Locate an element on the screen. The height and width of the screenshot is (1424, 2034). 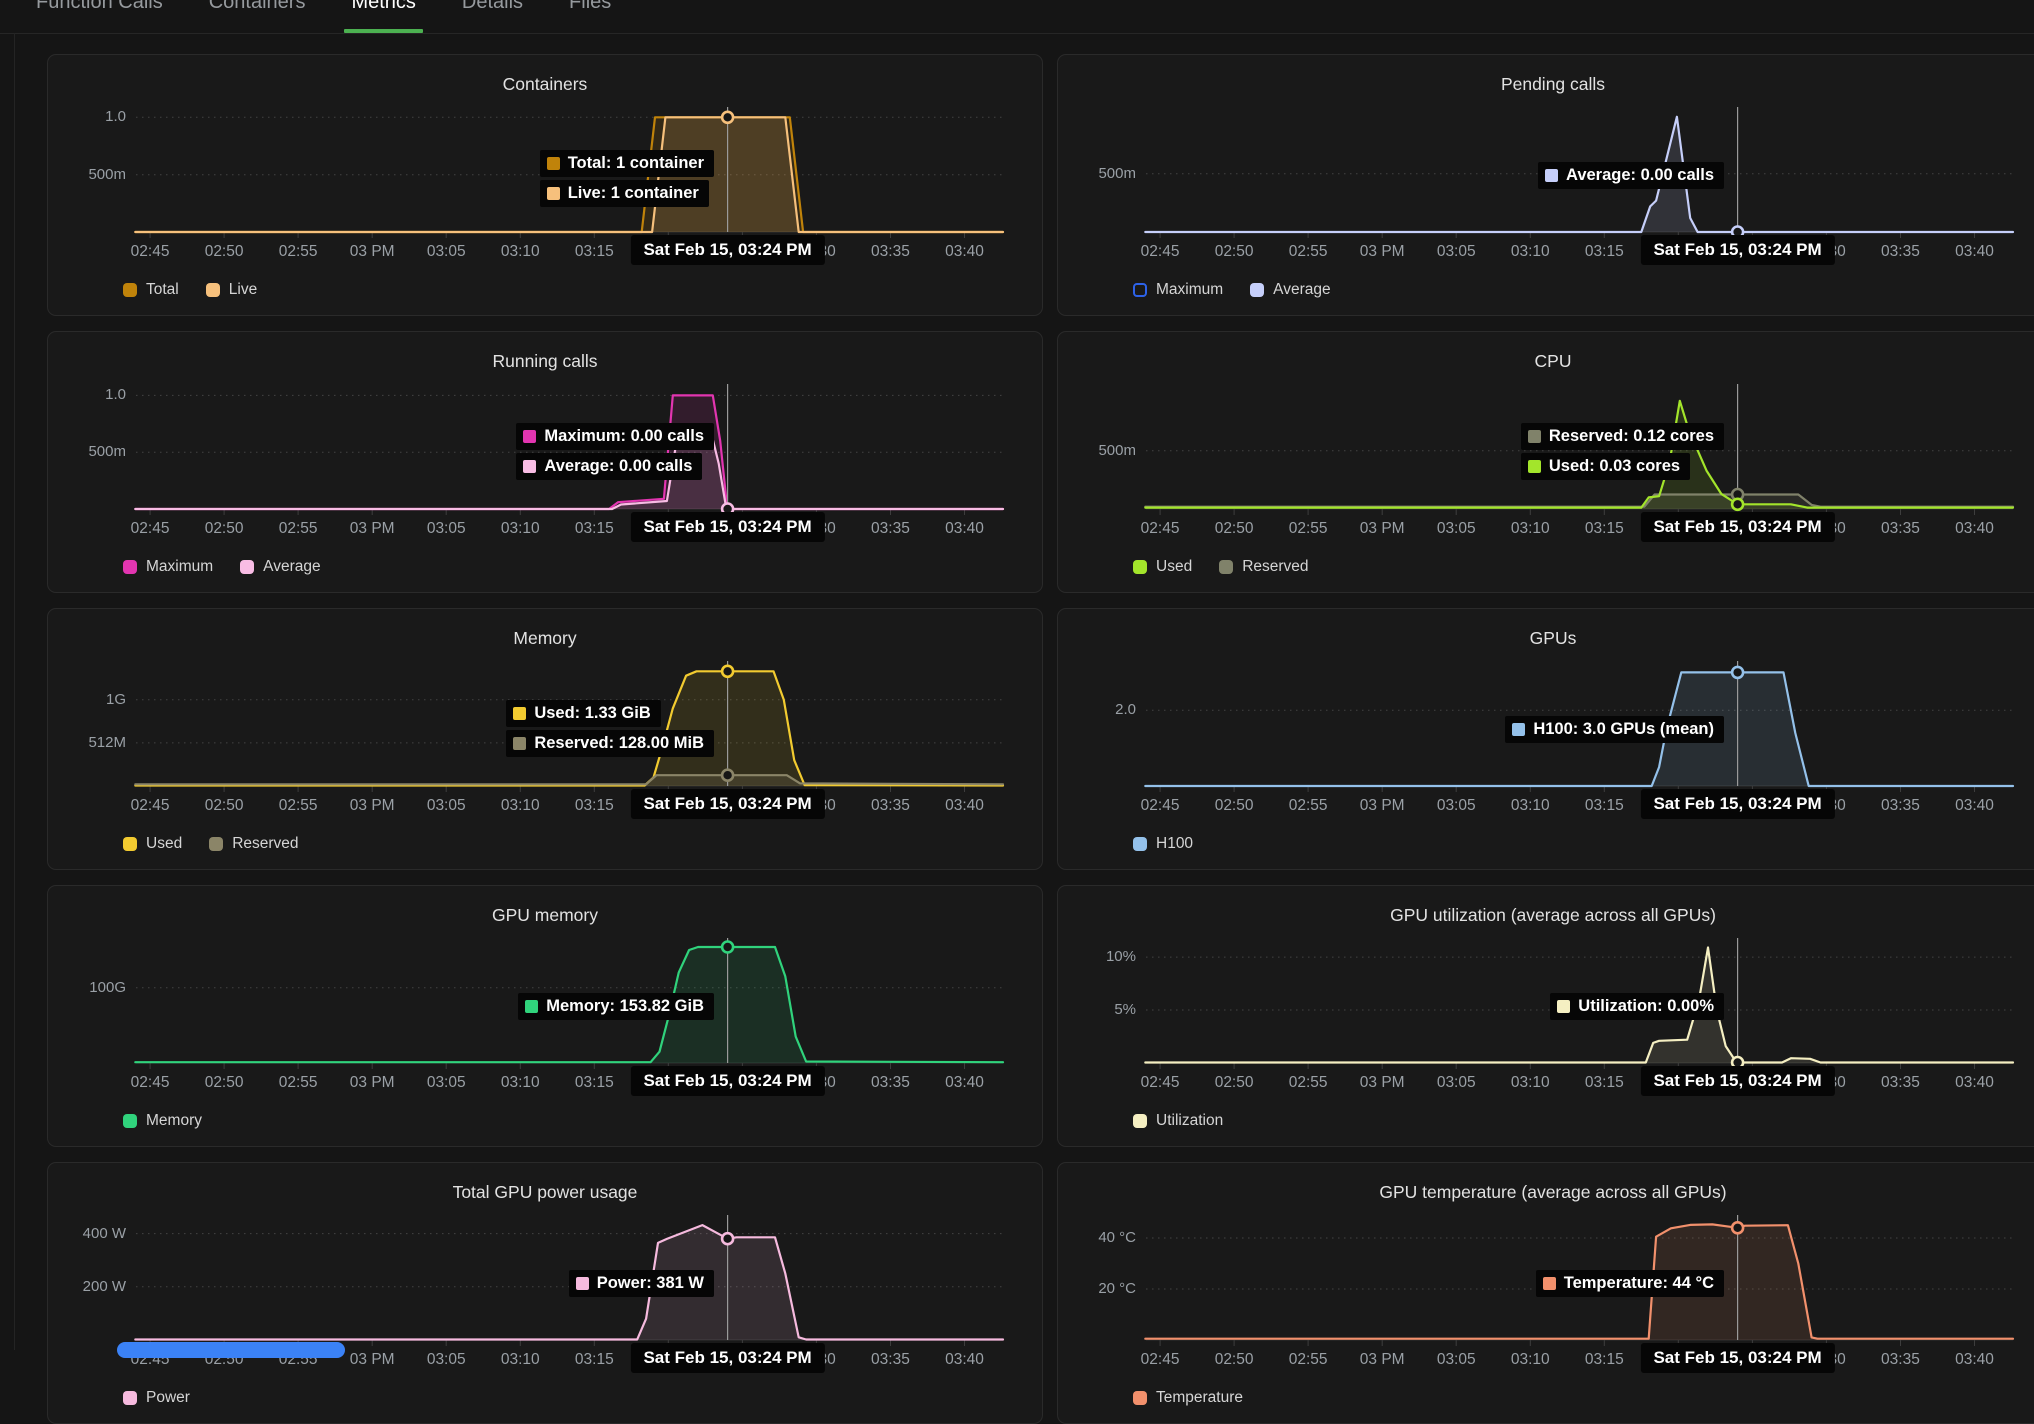
chart-title: Containers is located at coordinates (545, 84).